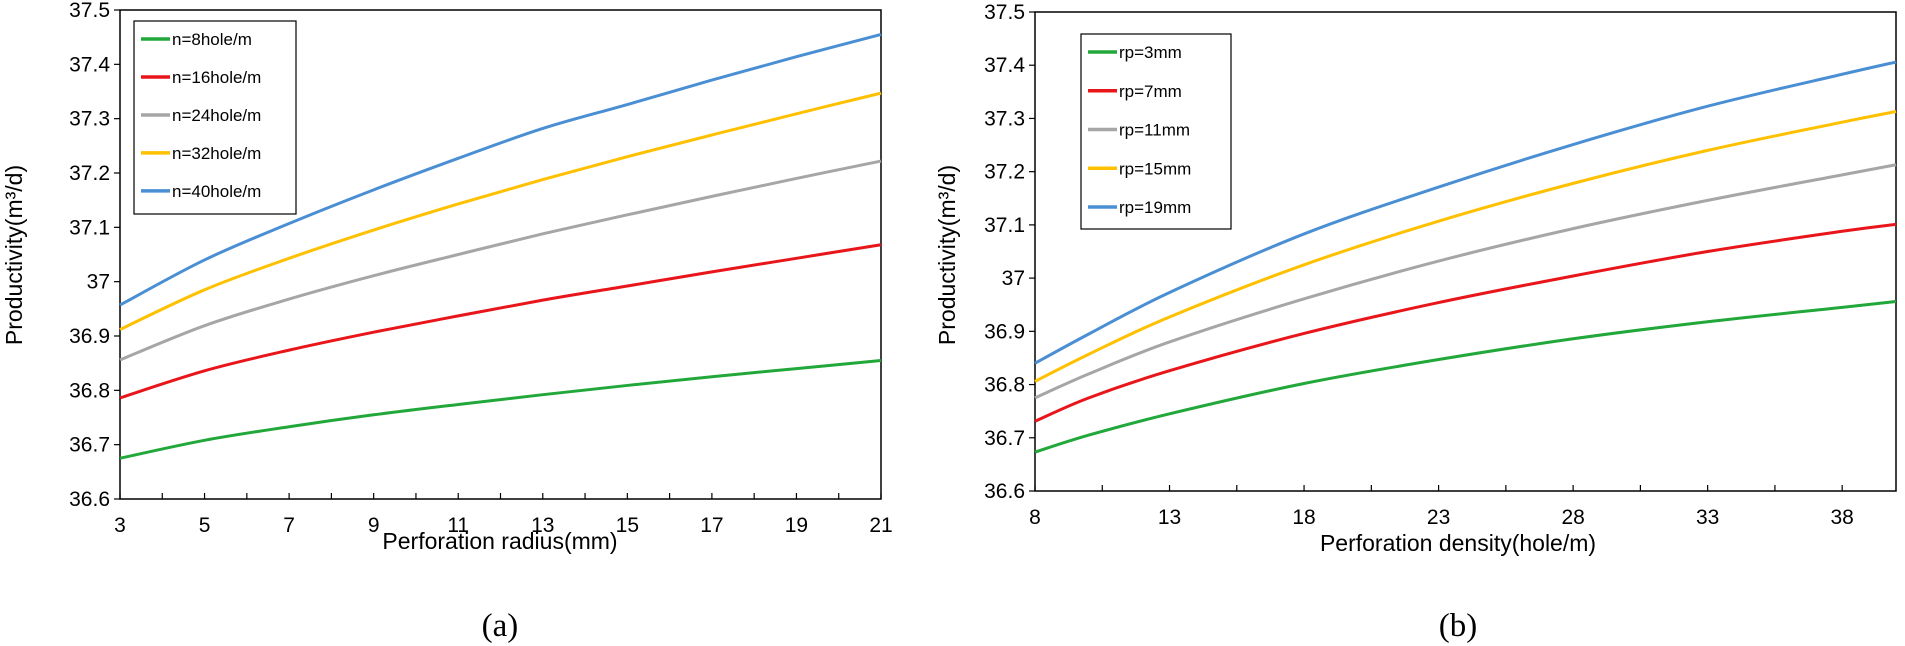 The image size is (1905, 646). Describe the element at coordinates (796, 525) in the screenshot. I see `x-tick-label: 19` at that location.